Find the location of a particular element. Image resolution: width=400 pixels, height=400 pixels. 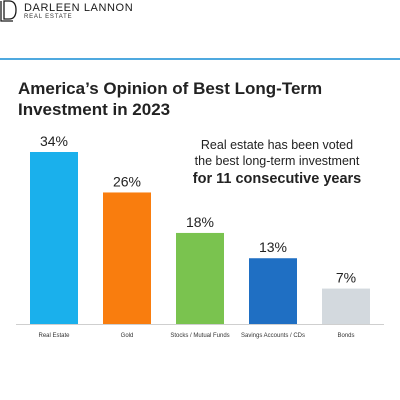

x-tick-label: Stocks / Mutual Funds is located at coordinates (199, 336).